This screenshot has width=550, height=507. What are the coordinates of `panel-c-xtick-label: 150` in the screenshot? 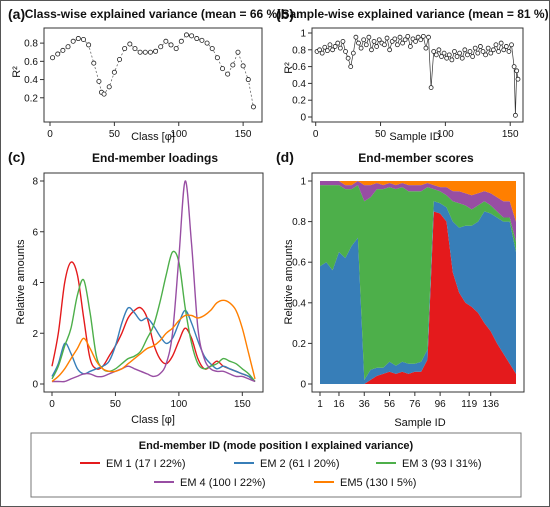 It's located at (242, 404).